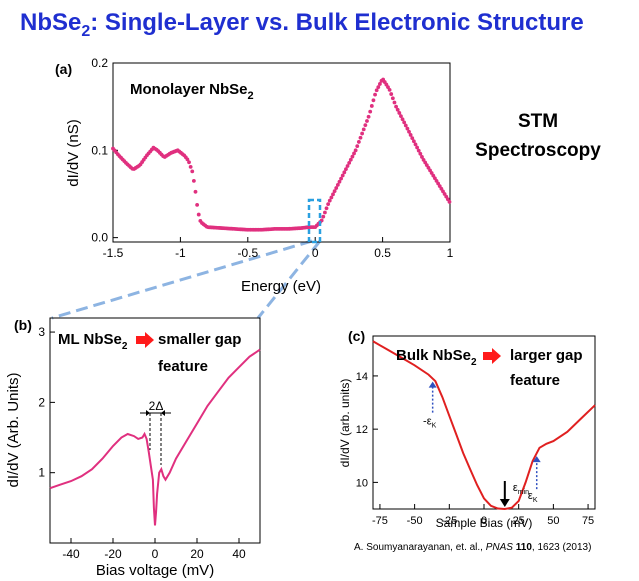 The width and height of the screenshot is (639, 581). Describe the element at coordinates (415, 521) in the screenshot. I see `x-tick-label: -50` at that location.